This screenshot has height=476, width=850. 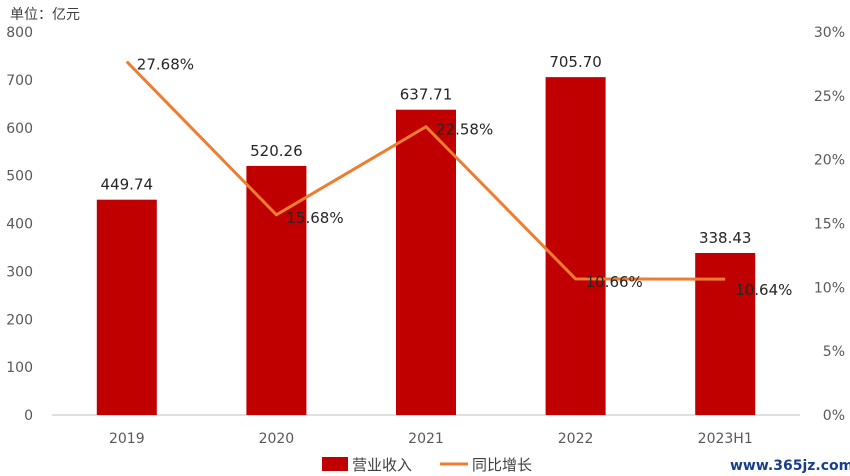 What do you see at coordinates (165, 65) in the screenshot?
I see `line-value-label: 27.68%` at bounding box center [165, 65].